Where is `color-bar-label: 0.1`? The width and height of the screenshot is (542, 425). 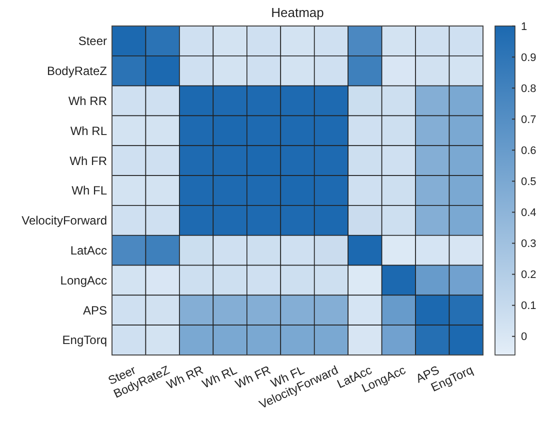 color-bar-label: 0.1 is located at coordinates (528, 306).